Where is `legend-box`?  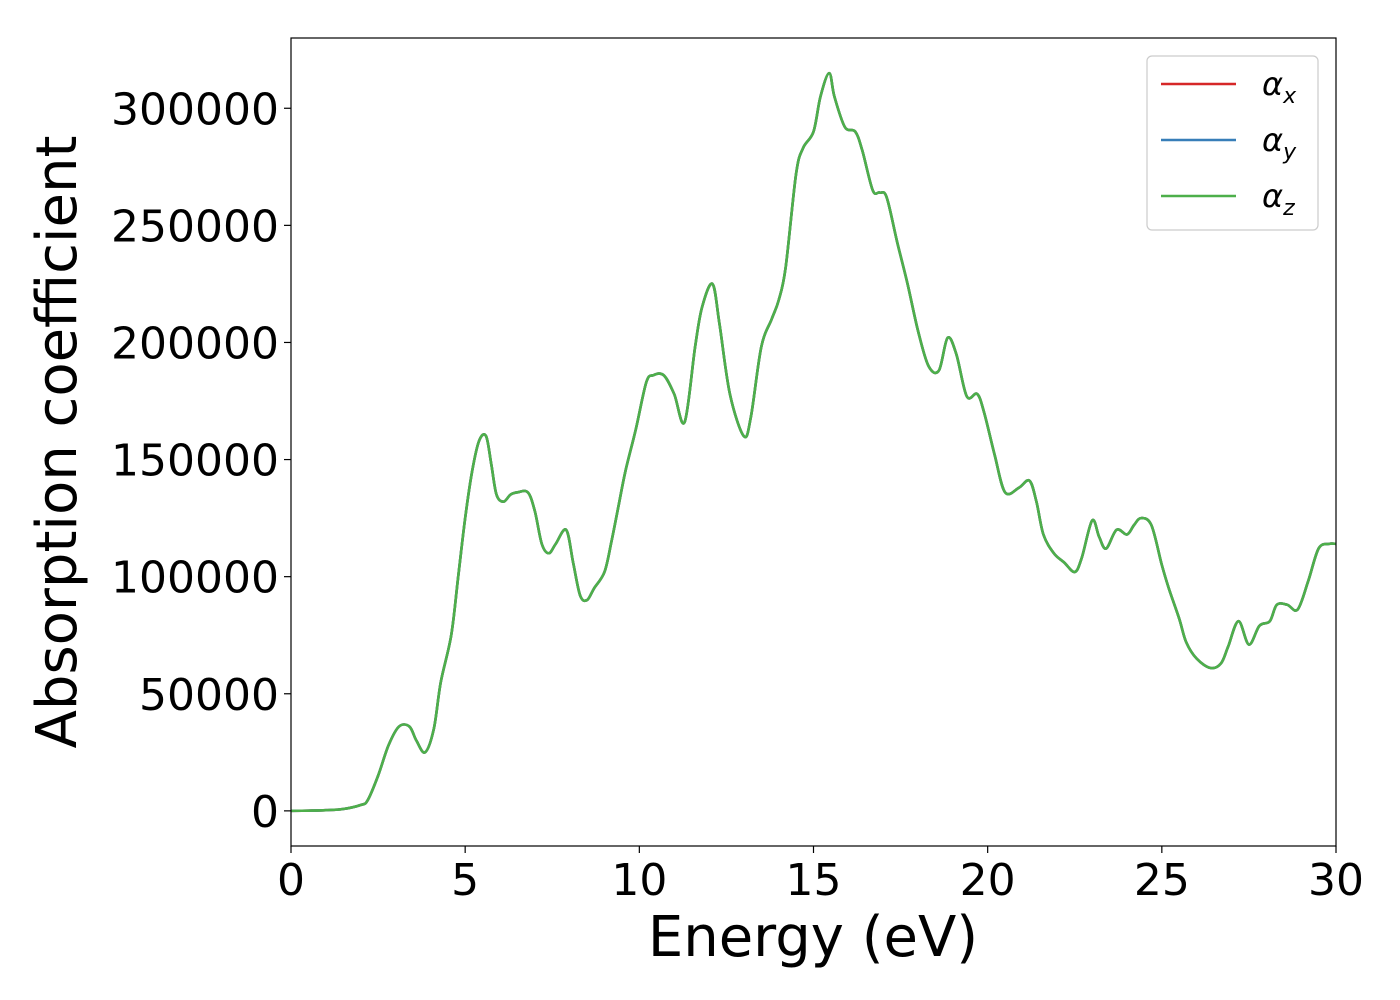
legend-box is located at coordinates (1232, 143).